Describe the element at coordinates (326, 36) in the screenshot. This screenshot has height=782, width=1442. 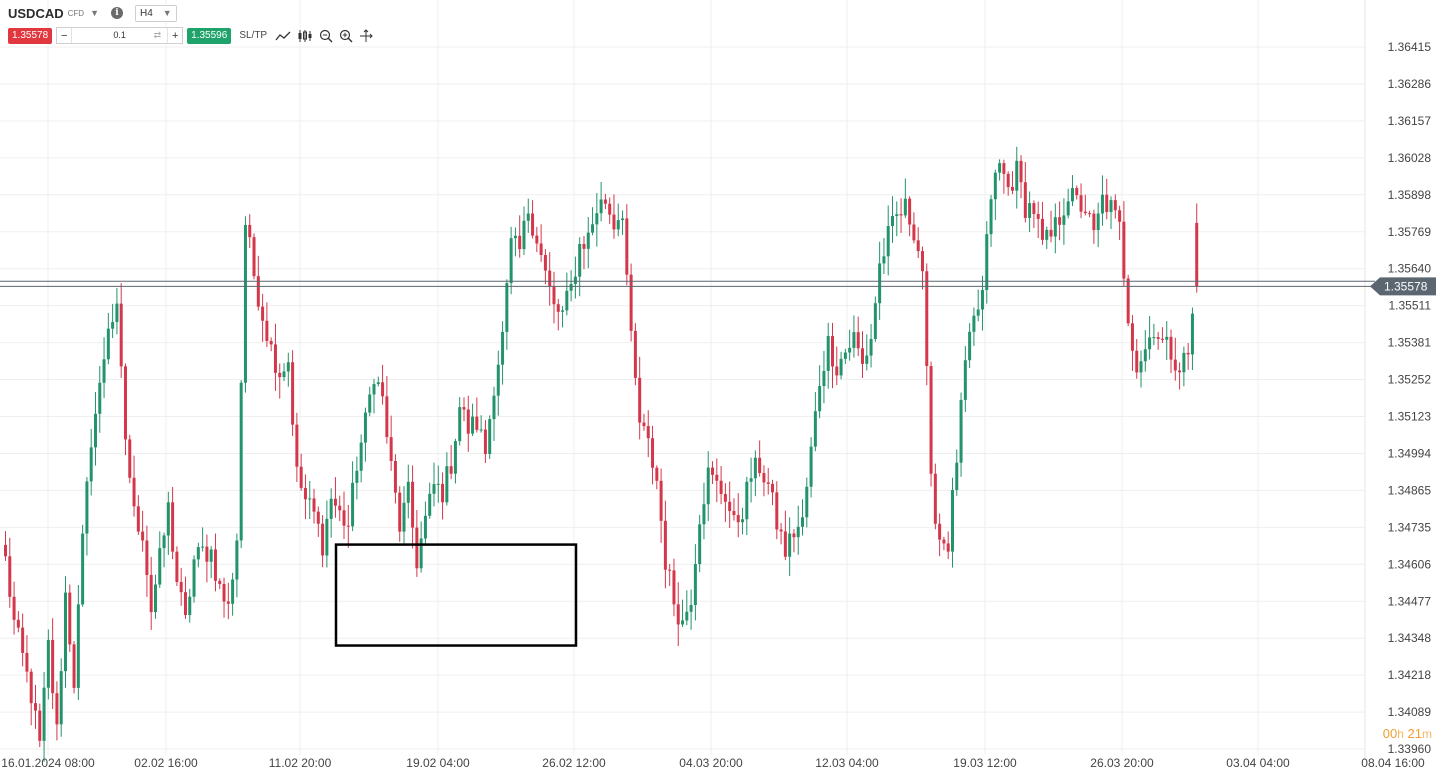
I see `zoom-out-icon` at that location.